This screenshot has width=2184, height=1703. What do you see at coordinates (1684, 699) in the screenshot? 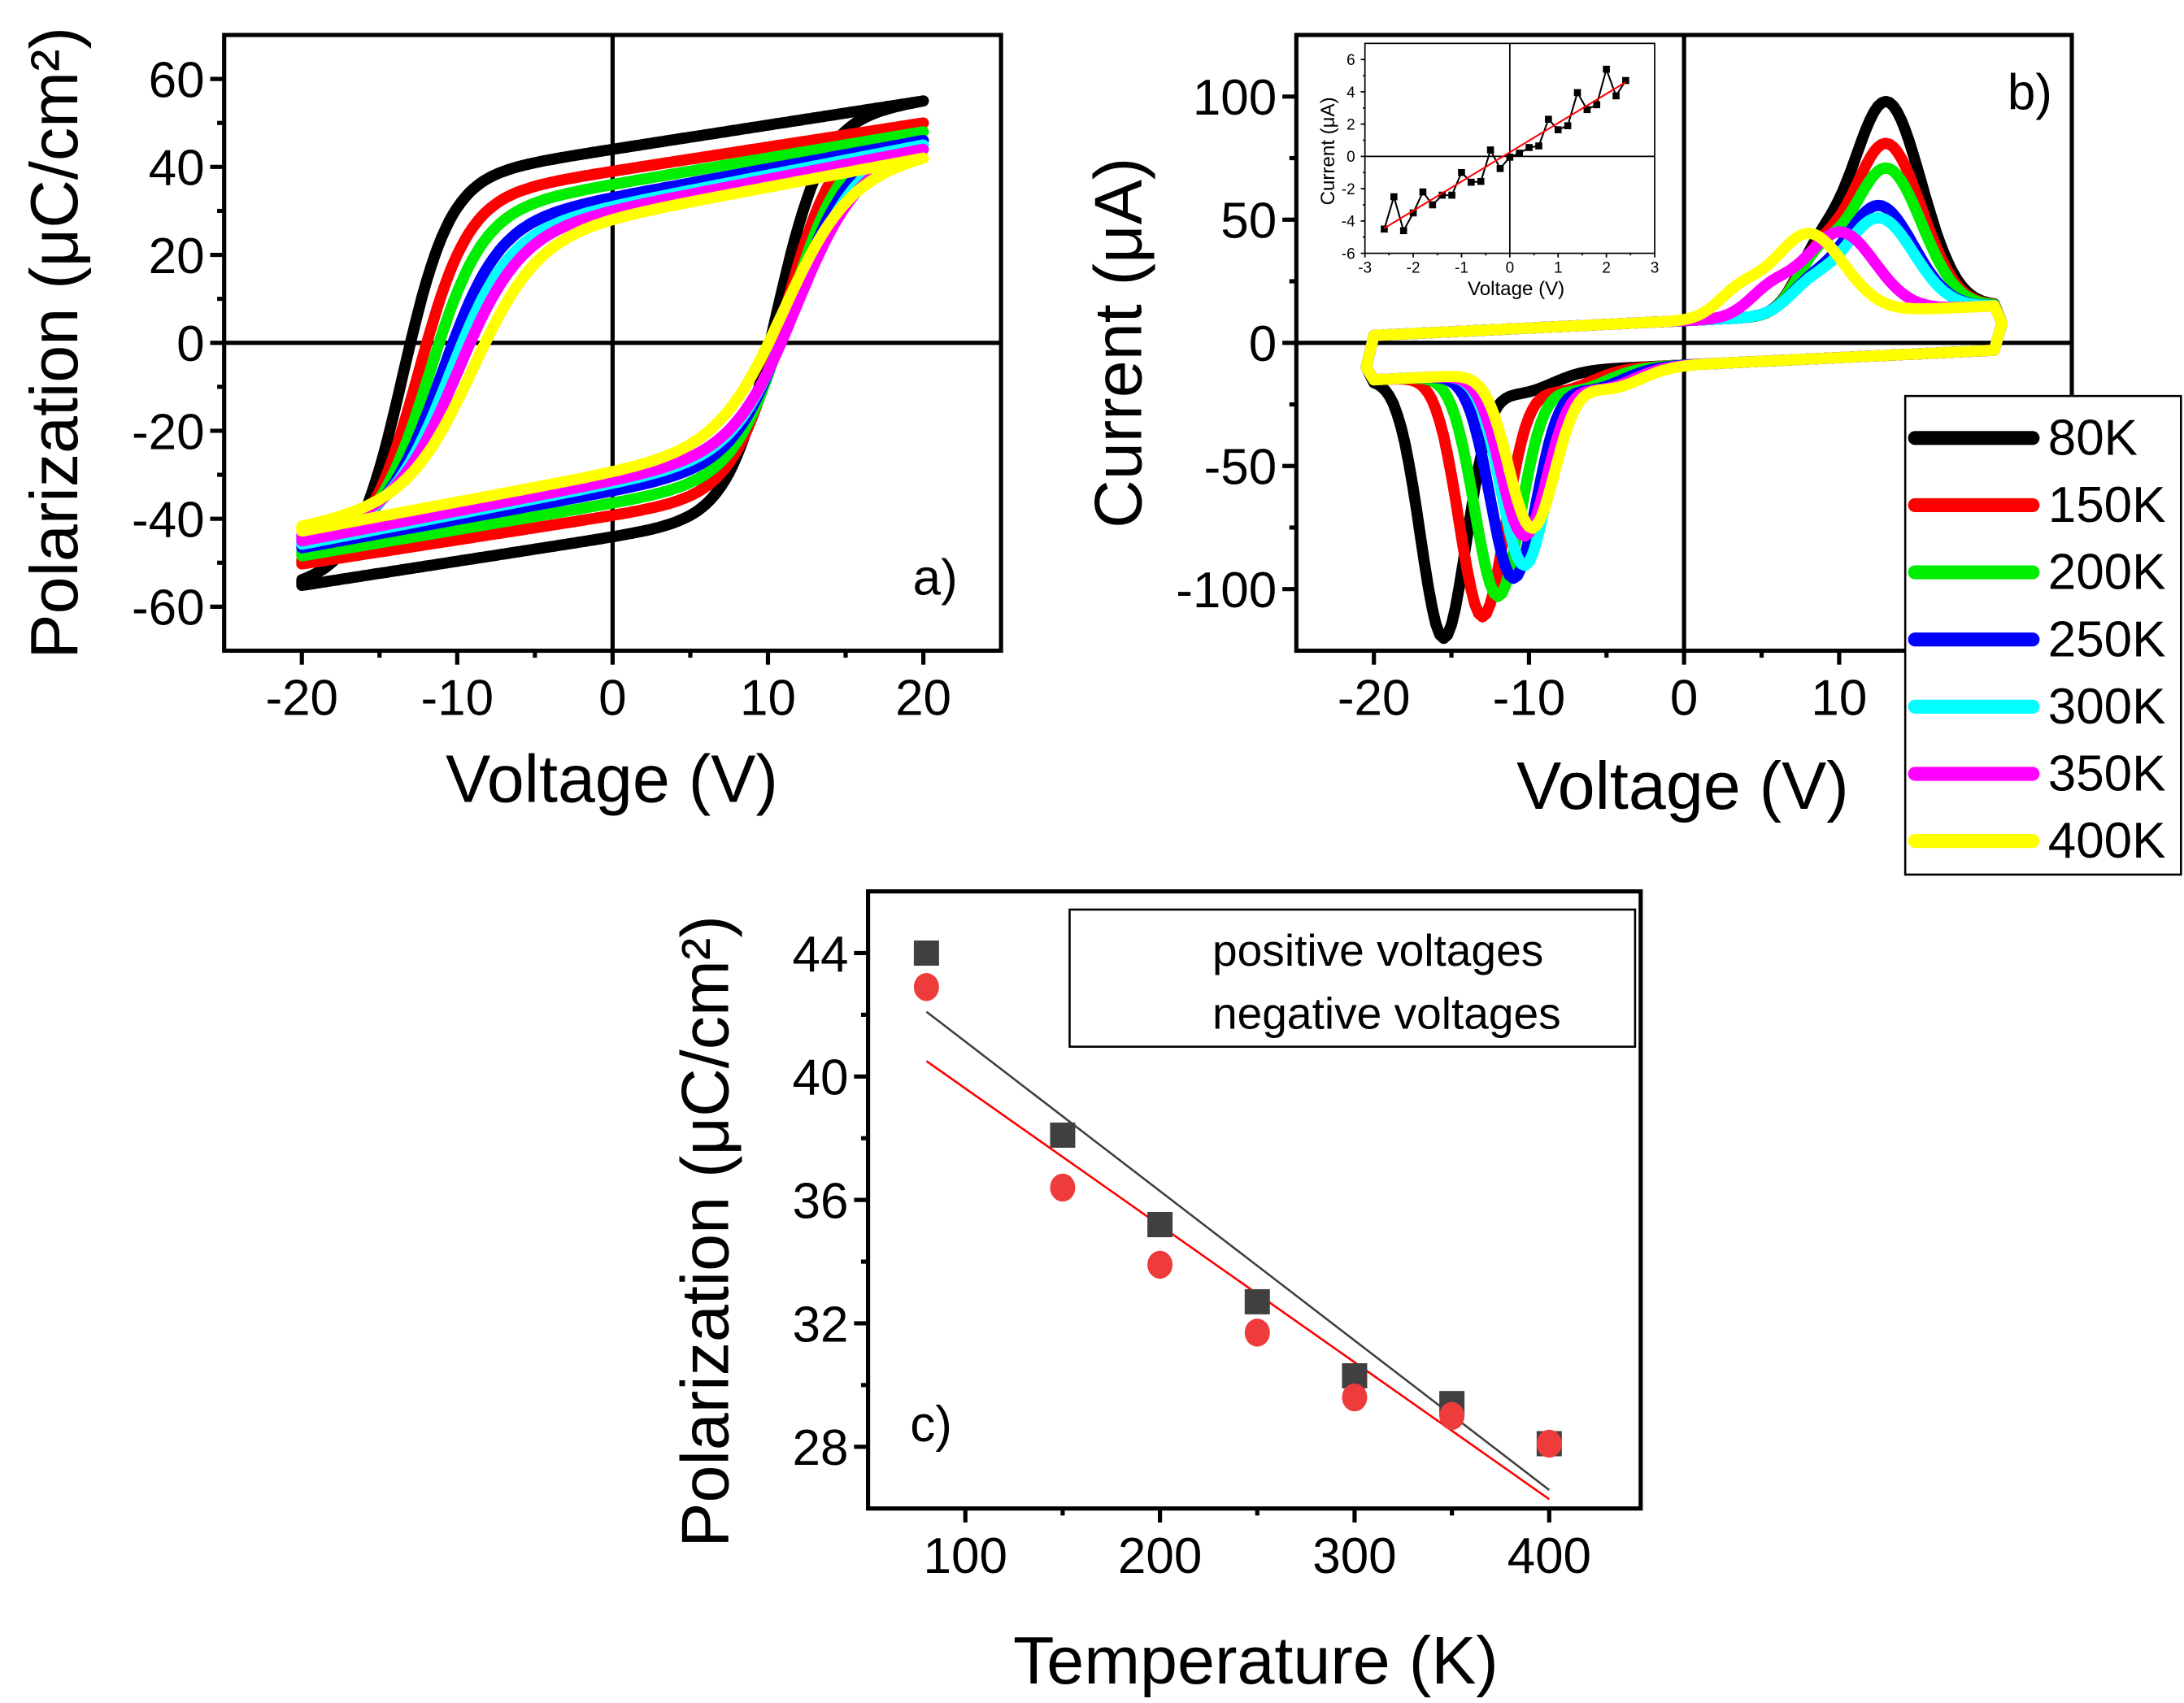
I see `panel-b-xtick-label: 0` at bounding box center [1684, 699].